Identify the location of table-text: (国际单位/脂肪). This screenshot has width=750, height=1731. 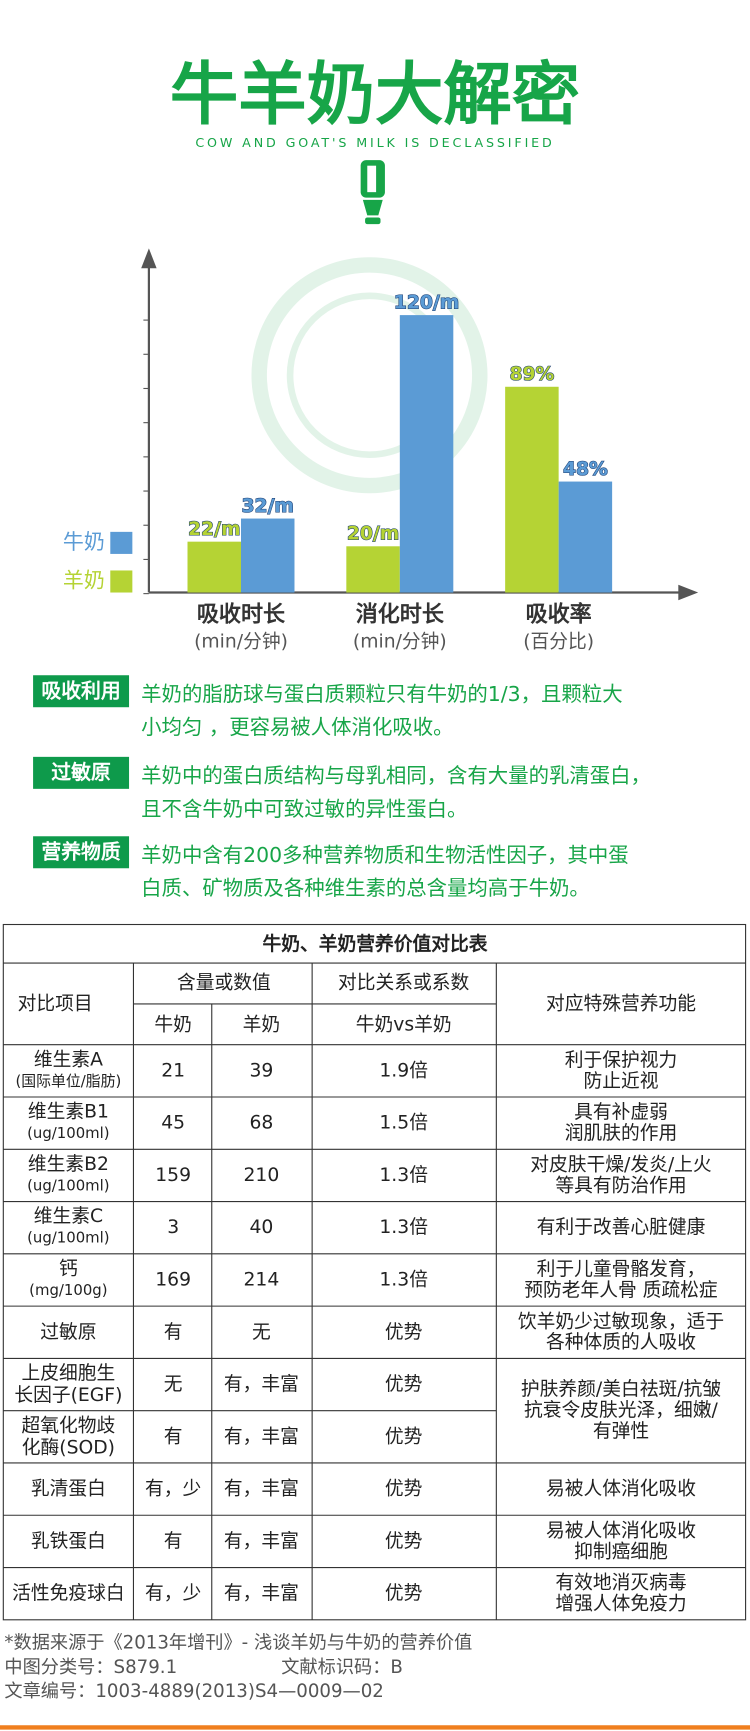
(68, 1081).